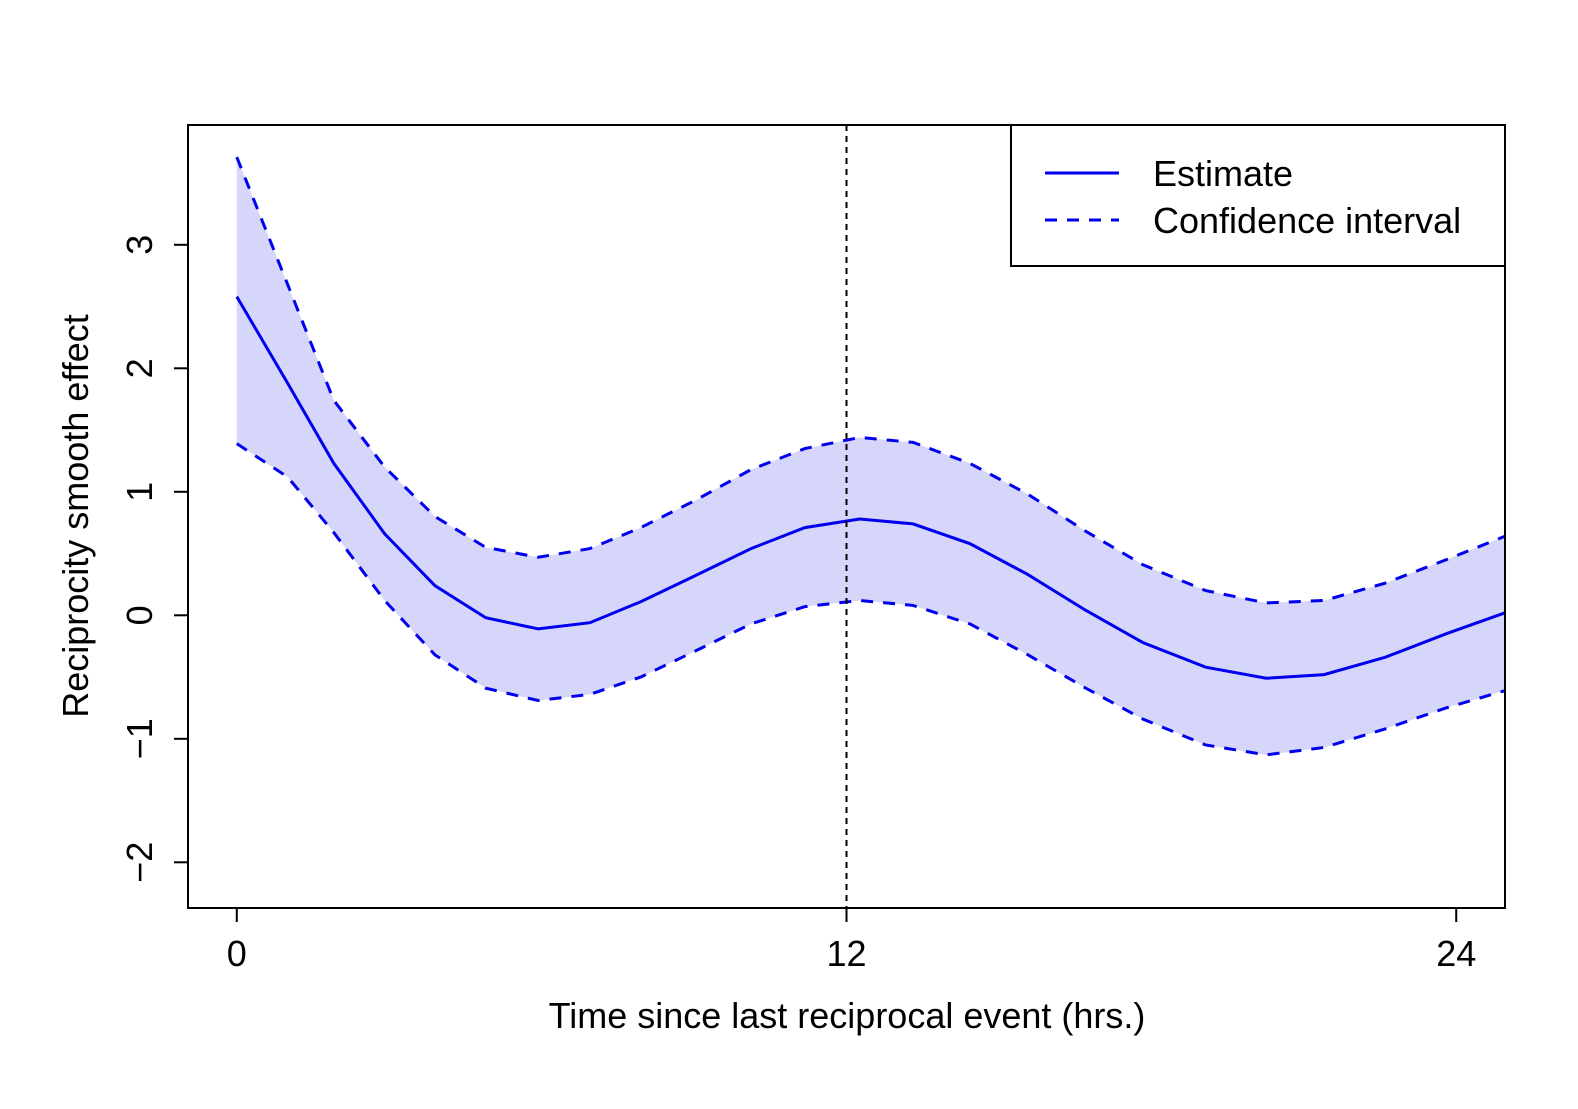  What do you see at coordinates (139, 492) in the screenshot?
I see `y-tick-label: 1` at bounding box center [139, 492].